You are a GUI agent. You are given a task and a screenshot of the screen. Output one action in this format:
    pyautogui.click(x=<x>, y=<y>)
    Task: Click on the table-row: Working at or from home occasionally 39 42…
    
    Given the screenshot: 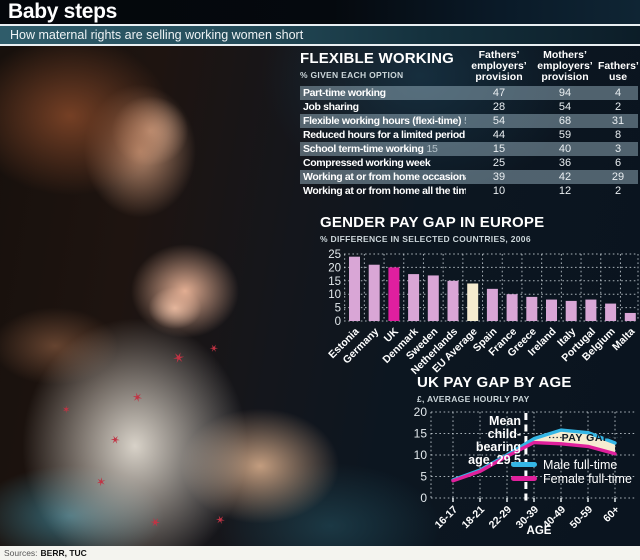 What is the action you would take?
    pyautogui.click(x=469, y=177)
    